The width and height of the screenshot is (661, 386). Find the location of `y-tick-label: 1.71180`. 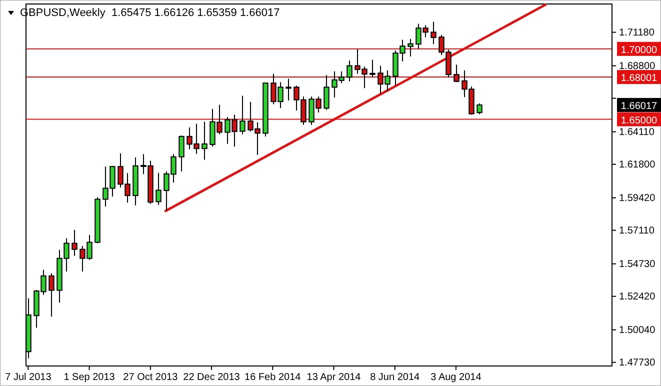

y-tick-label: 1.71180 is located at coordinates (637, 32).